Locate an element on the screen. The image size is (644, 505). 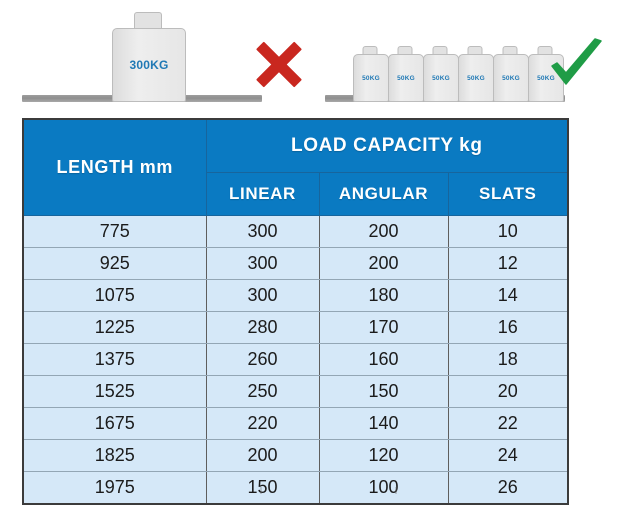
cell-slats: 18 is located at coordinates (508, 359).